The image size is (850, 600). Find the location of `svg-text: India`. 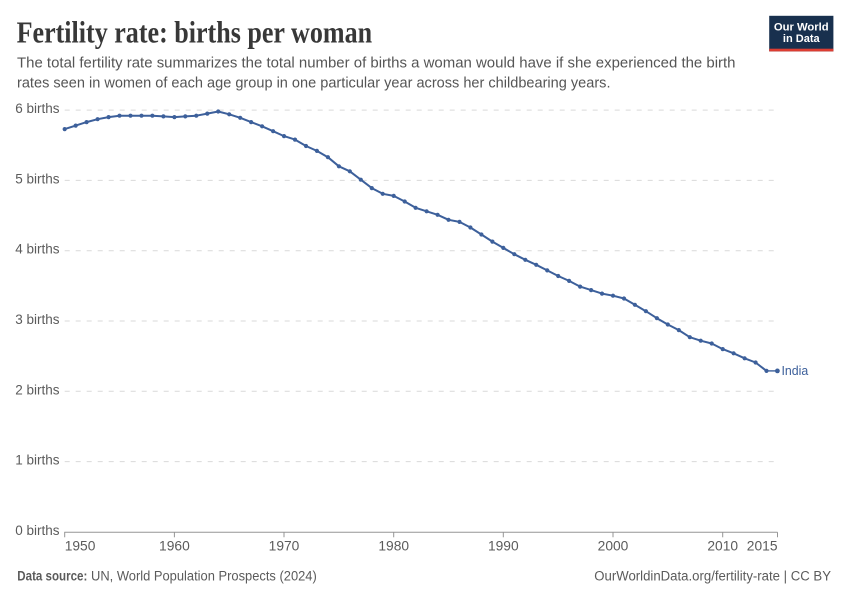

svg-text: India is located at coordinates (796, 370).